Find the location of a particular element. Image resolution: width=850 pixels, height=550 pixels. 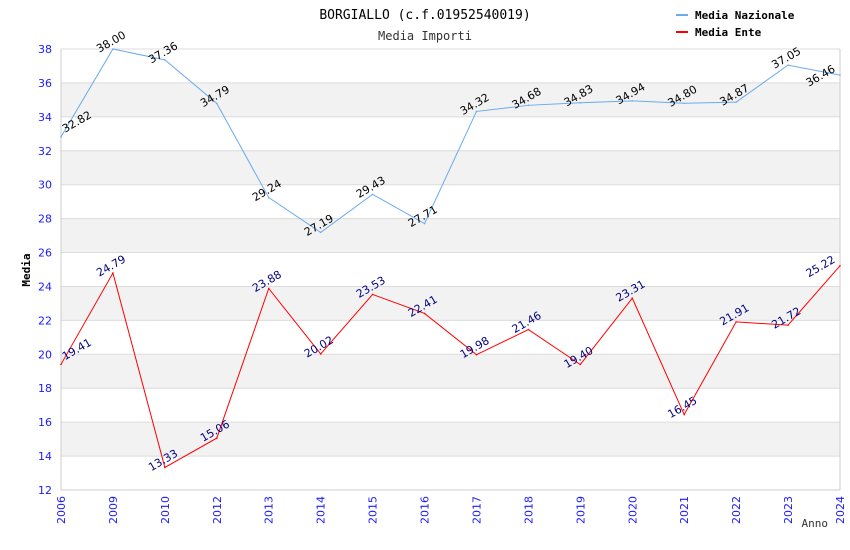

chart-title: BORGIALLO (c.f.01952540019) is located at coordinates (424, 15).